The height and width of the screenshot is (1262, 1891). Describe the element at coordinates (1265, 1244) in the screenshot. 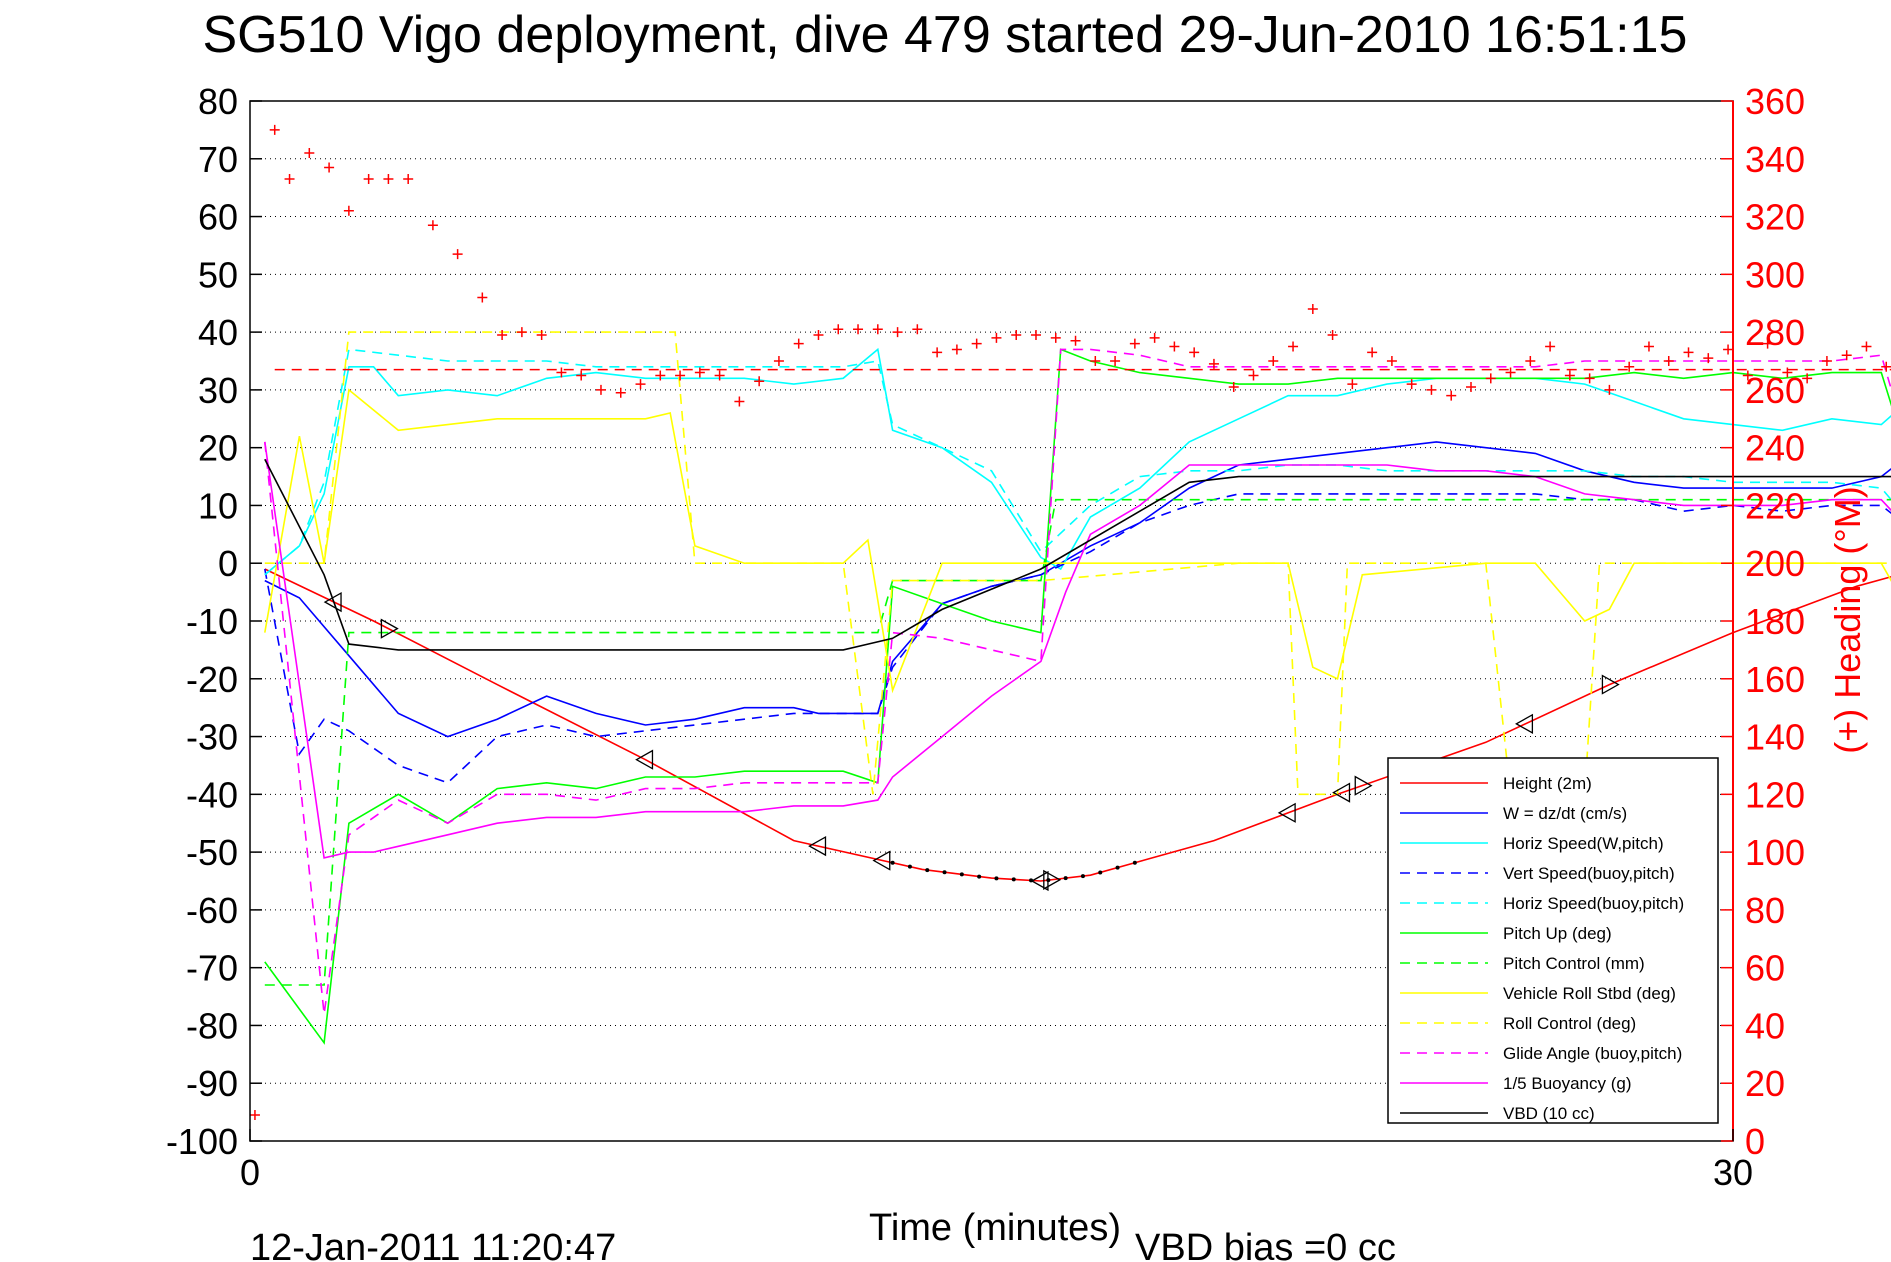

I see `footer-vbd-bias: VBD bias =0 cc` at that location.